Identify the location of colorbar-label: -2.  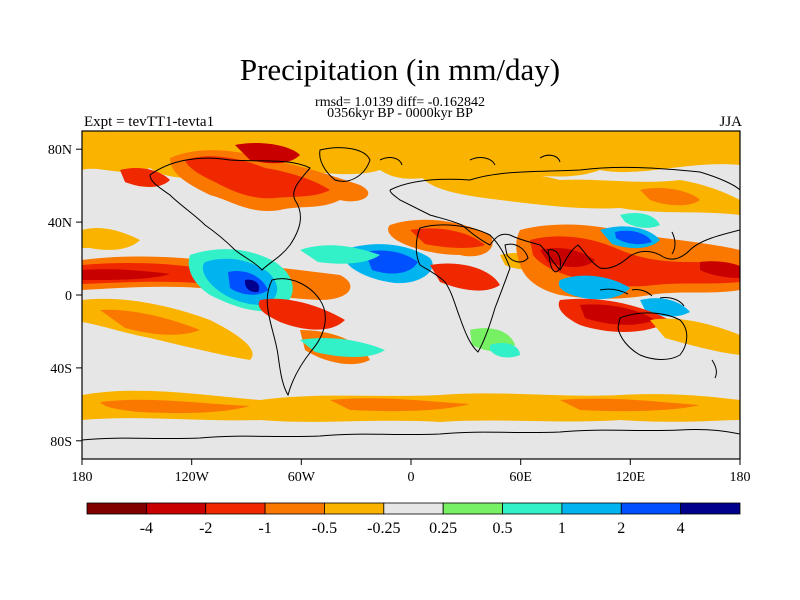
(205, 528).